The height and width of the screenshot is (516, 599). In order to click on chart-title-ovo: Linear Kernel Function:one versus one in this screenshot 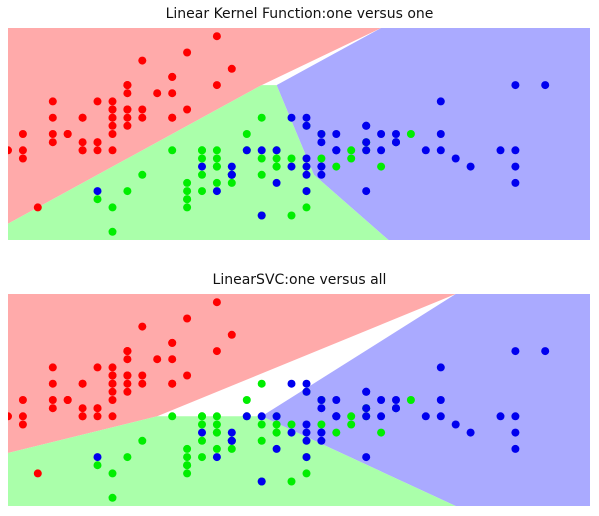, I will do `click(299, 14)`.